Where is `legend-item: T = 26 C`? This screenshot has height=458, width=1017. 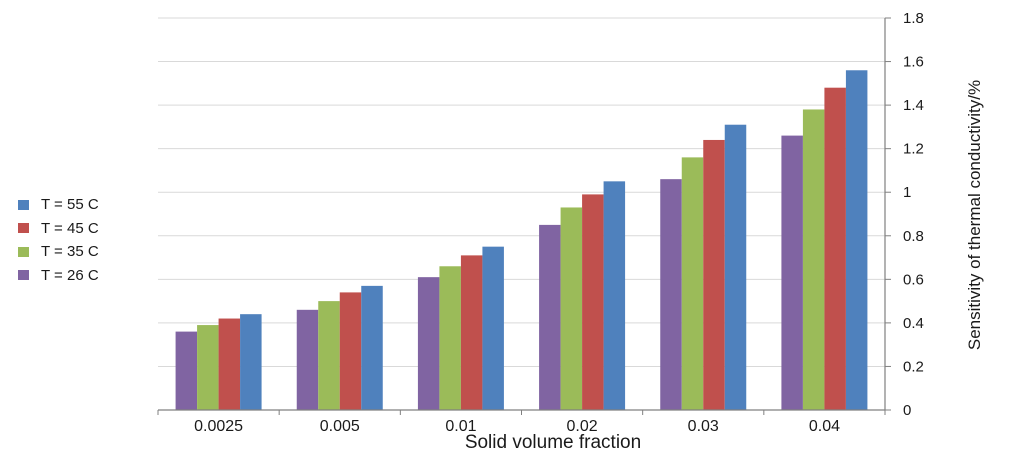 legend-item: T = 26 C is located at coordinates (58, 276).